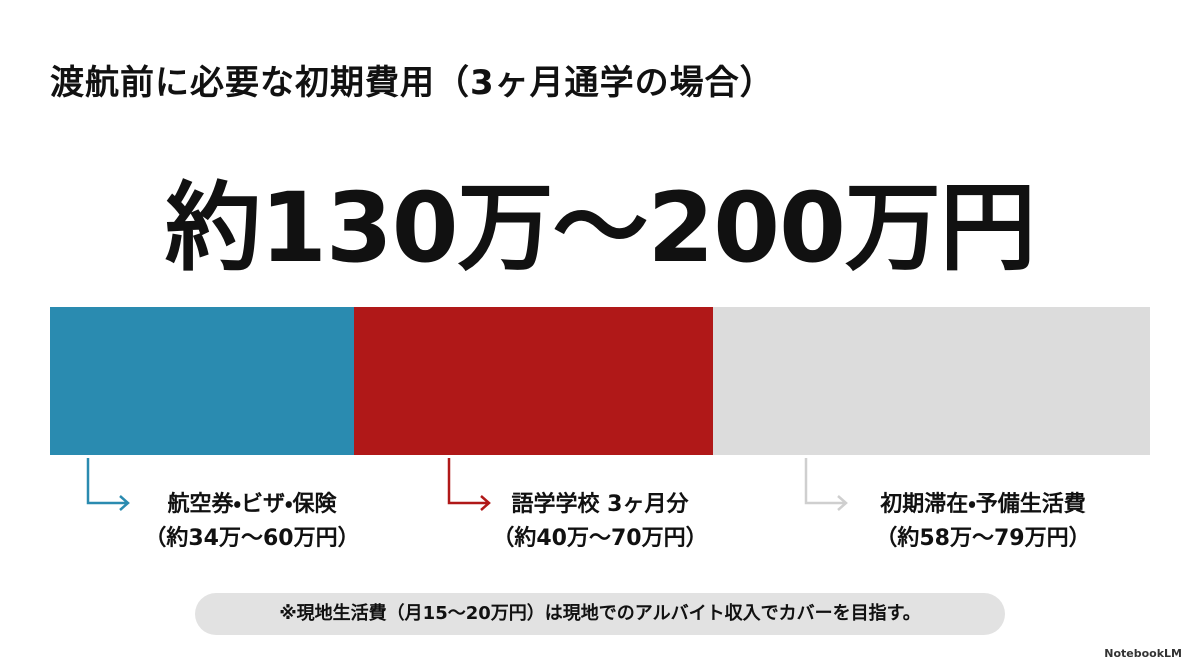 This screenshot has height=668, width=1200. Describe the element at coordinates (1143, 653) in the screenshot. I see `brand: NotebookLM` at that location.